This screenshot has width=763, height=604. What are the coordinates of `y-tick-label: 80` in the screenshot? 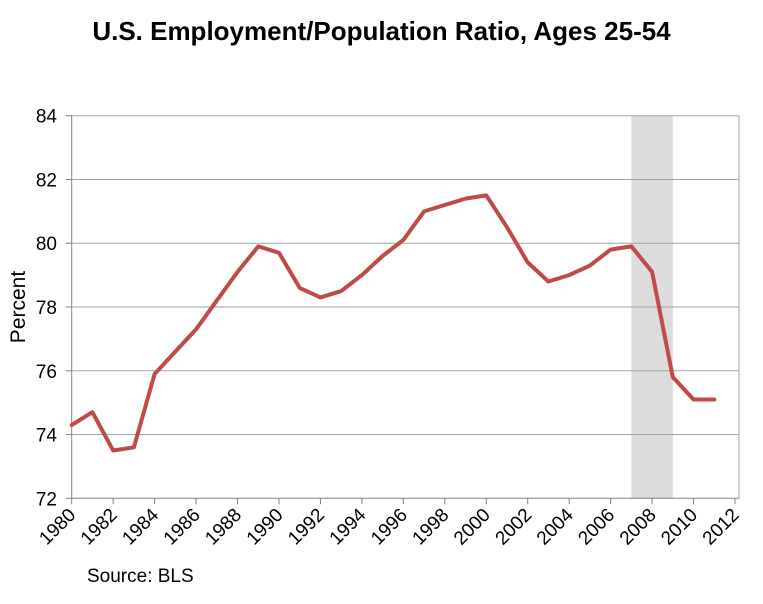 It's located at (46, 244).